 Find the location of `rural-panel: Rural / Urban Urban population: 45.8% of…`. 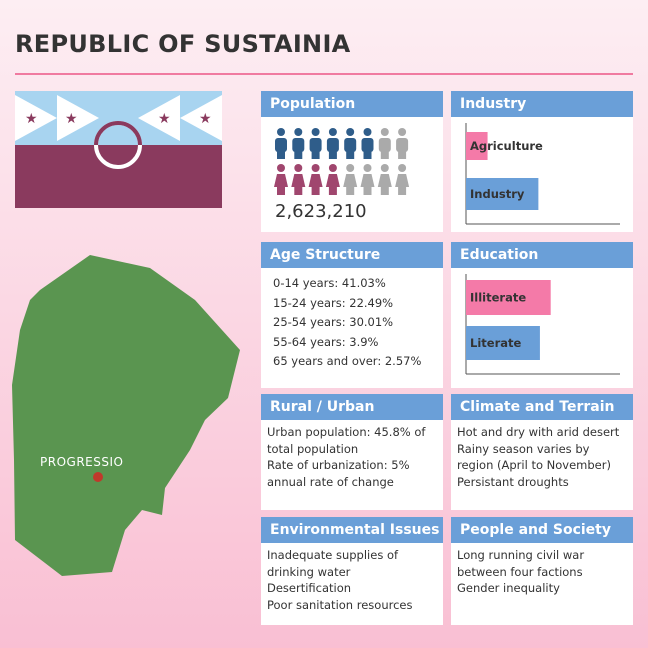

rural-panel: Rural / Urban Urban population: 45.8% of… is located at coordinates (352, 452).